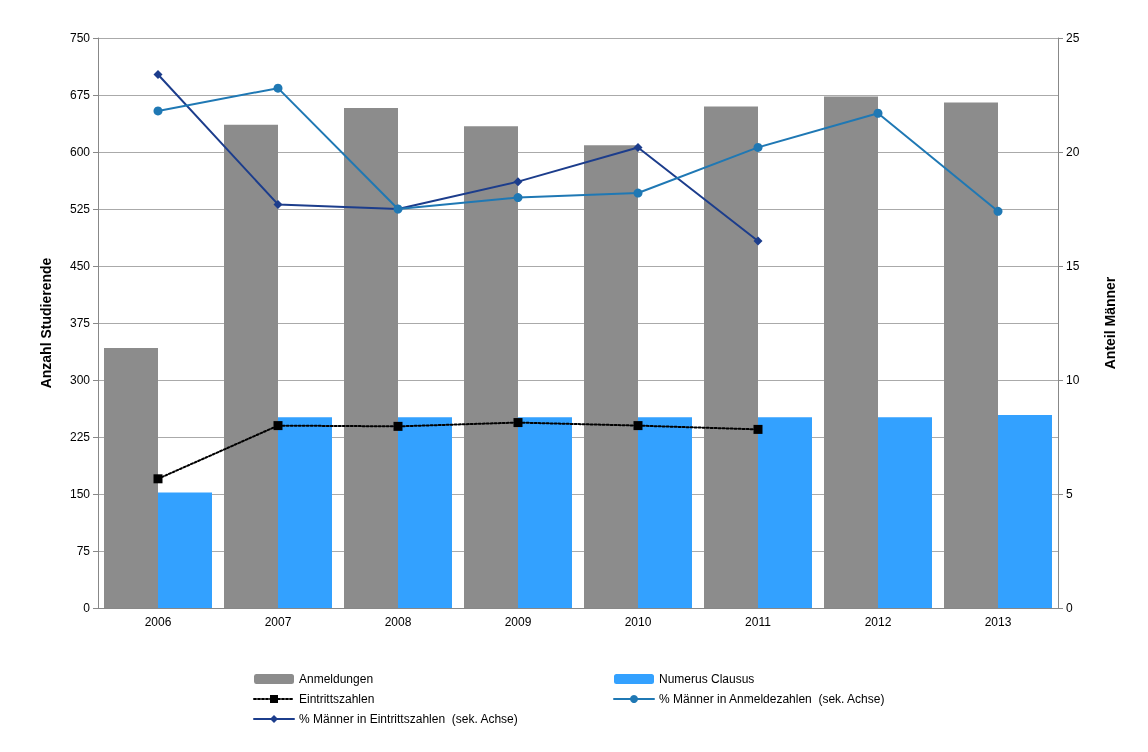  What do you see at coordinates (278, 622) in the screenshot?
I see `x-tick-label: 2007` at bounding box center [278, 622].